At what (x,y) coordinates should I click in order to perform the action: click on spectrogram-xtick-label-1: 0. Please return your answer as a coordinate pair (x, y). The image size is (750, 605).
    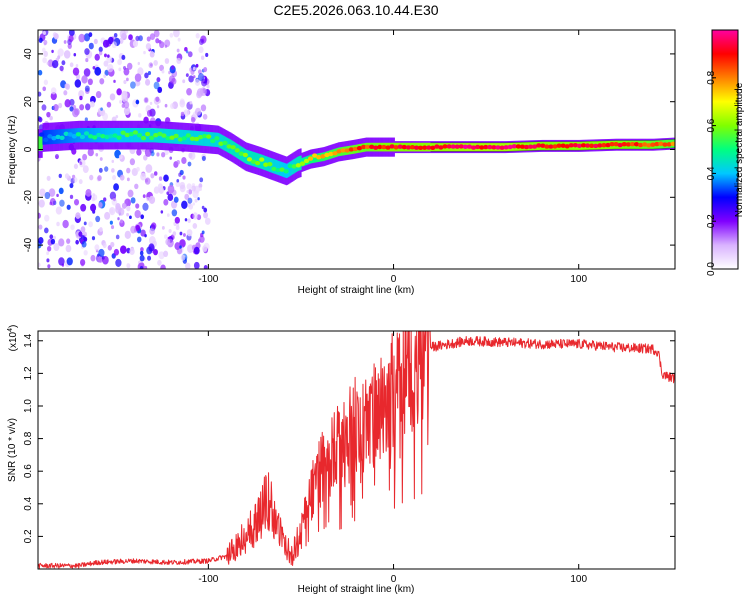
    Looking at the image, I should click on (394, 279).